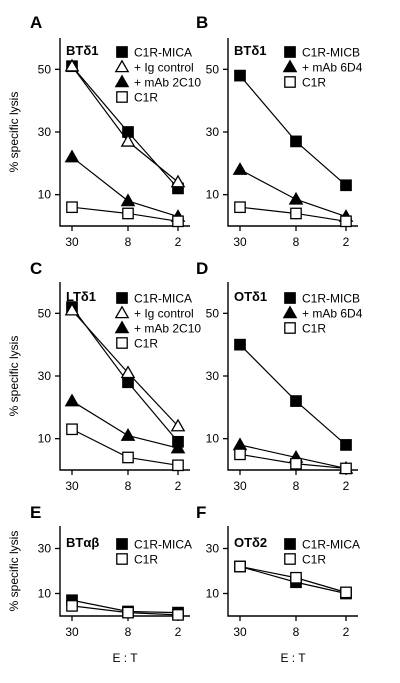 This screenshot has height=683, width=400. Describe the element at coordinates (82, 50) in the screenshot. I see `panel-title: BTδ1` at that location.